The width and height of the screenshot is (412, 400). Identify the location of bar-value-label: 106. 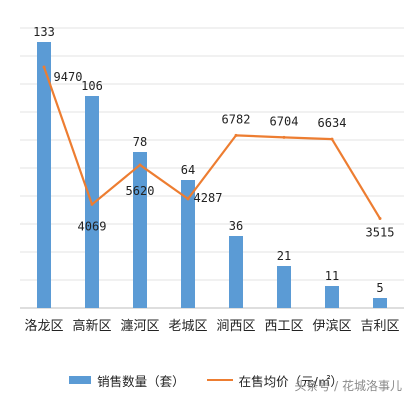
(92, 86).